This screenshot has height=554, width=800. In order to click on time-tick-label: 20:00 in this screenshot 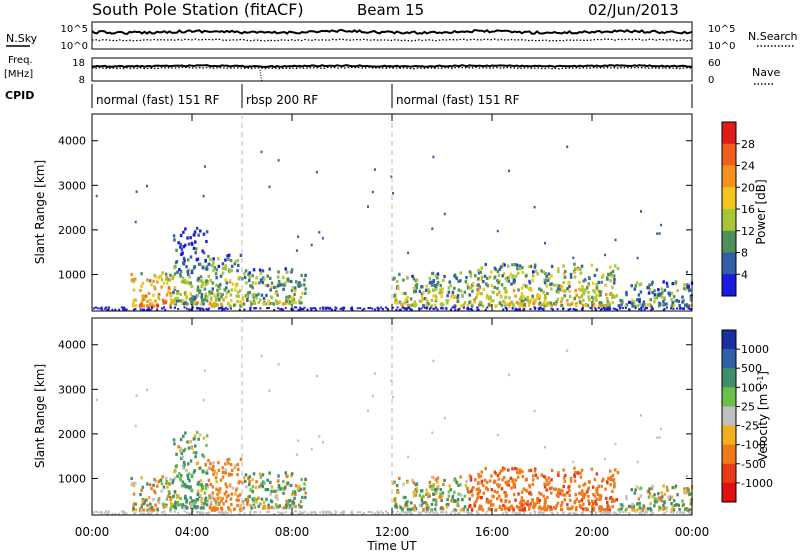, I will do `click(592, 532)`.